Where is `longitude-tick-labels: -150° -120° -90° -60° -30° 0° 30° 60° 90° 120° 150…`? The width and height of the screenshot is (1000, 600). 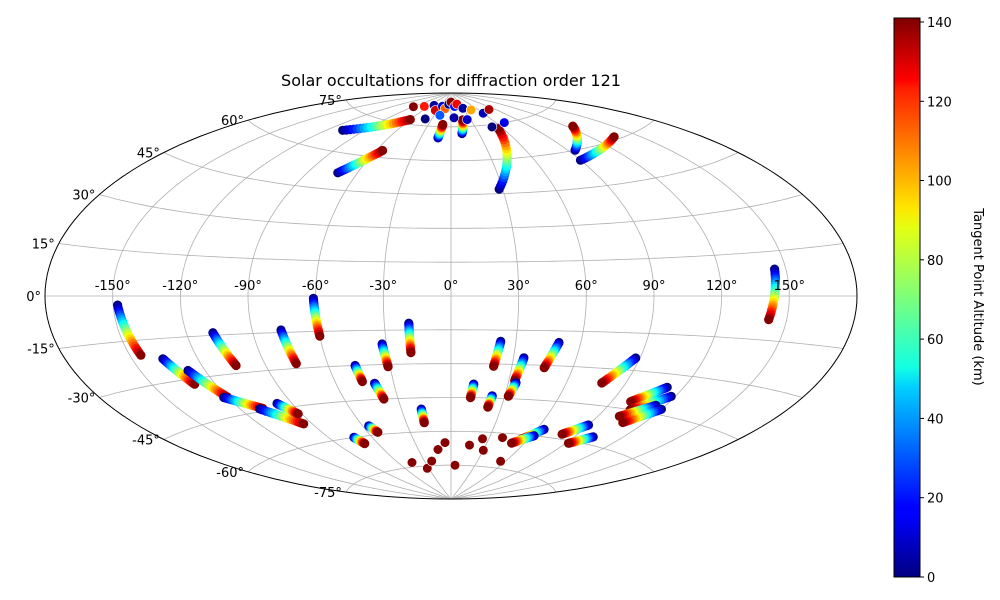 longitude-tick-labels: -150° -120° -90° -60° -30° 0° 30° 60° 90° 120° 150… is located at coordinates (450, 286).